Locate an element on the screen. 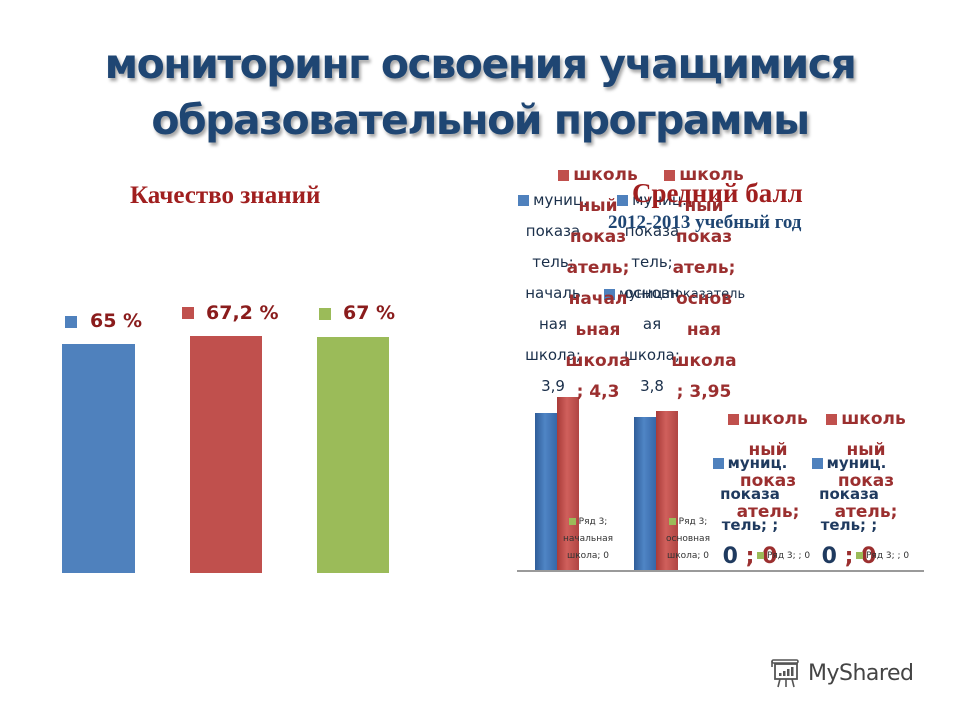  series3-label-basic: Ряд 3; основная школа; 0 is located at coordinates (688, 539).